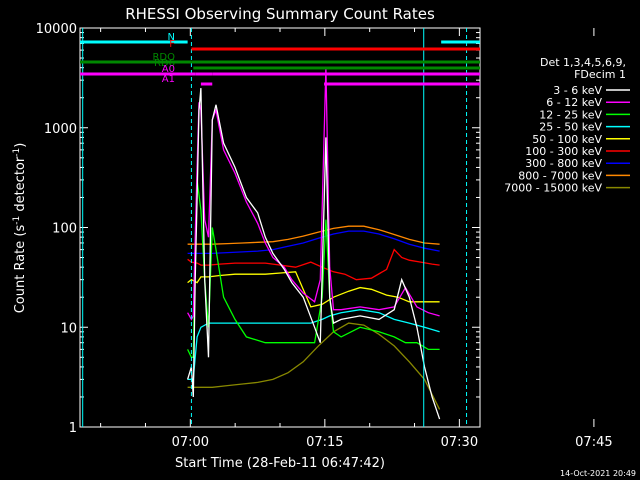 The width and height of the screenshot is (640, 480). Describe the element at coordinates (20, 145) in the screenshot. I see `y-axis-label-part: )` at that location.